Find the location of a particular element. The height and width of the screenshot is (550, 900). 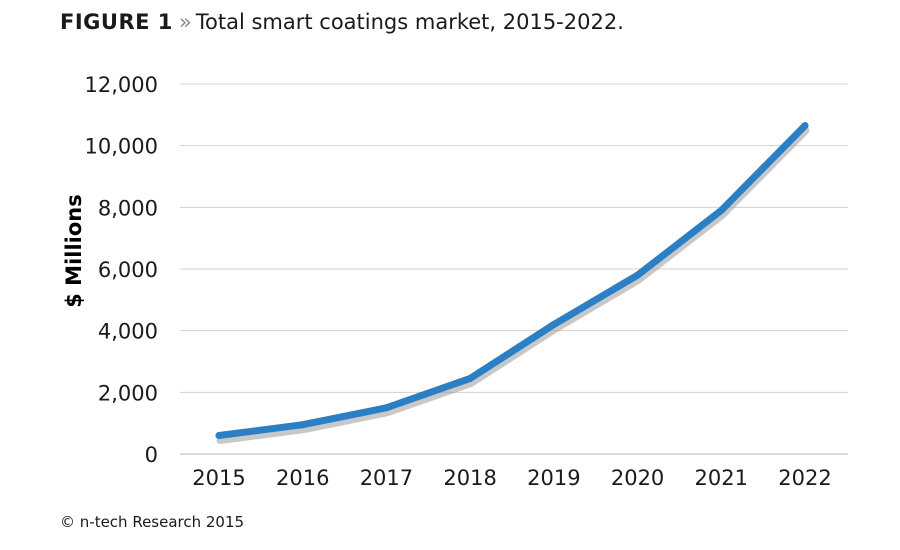

y-axis-label: $ Millions is located at coordinates (74, 251).